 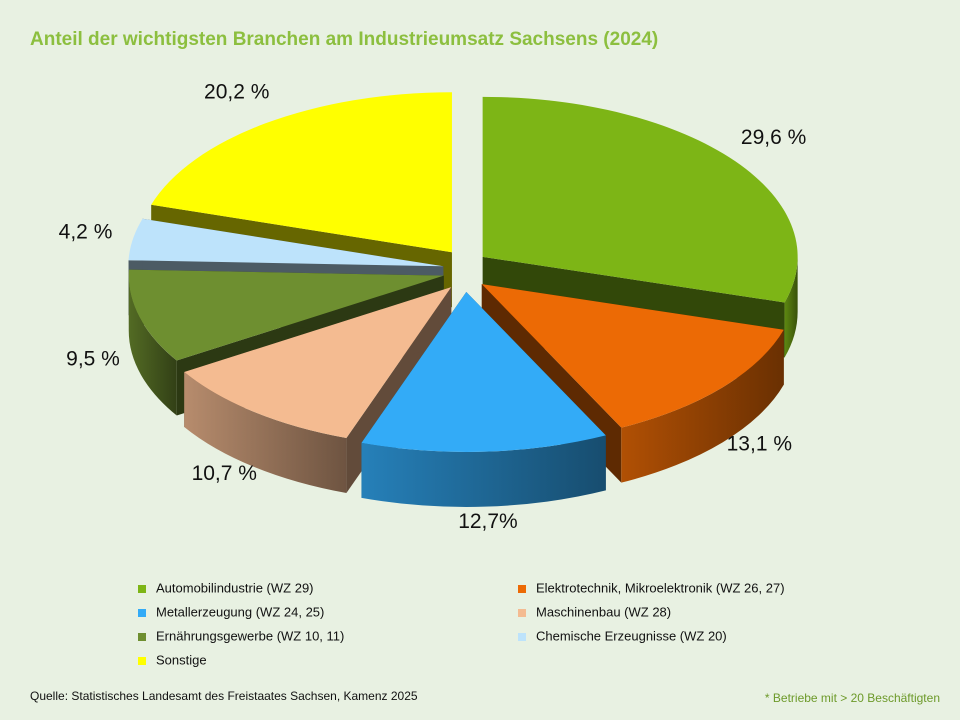 What do you see at coordinates (236, 91) in the screenshot?
I see `data-label: 20,2 %` at bounding box center [236, 91].